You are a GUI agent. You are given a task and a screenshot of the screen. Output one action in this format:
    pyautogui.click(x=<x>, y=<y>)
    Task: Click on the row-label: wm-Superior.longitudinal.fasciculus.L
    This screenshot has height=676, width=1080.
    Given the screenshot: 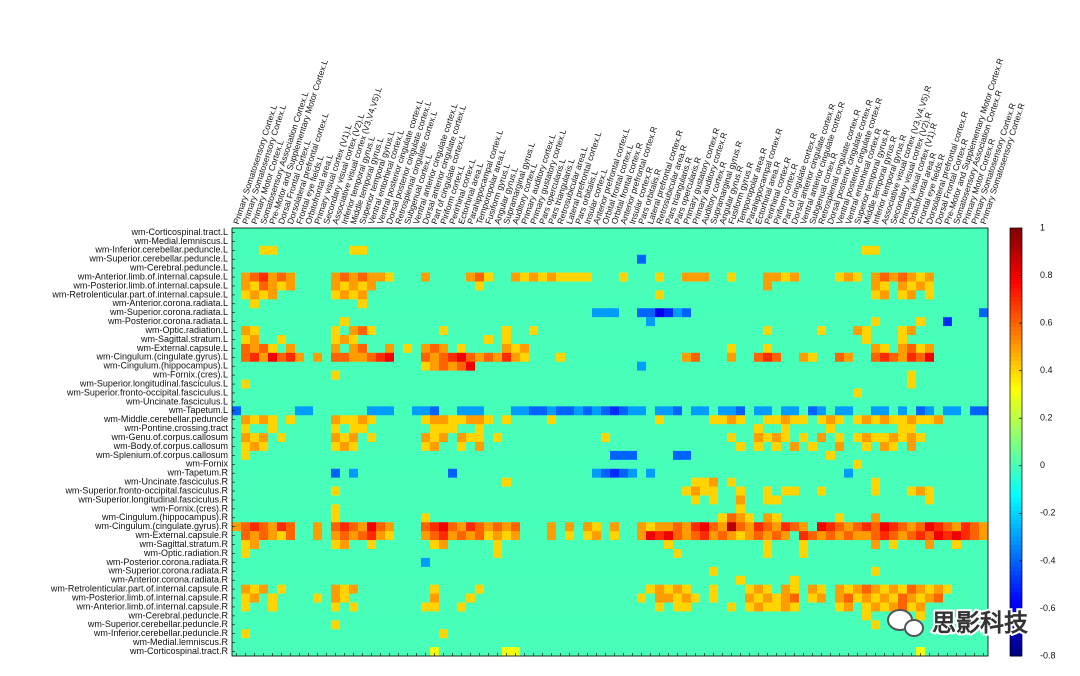 What is the action you would take?
    pyautogui.click(x=153, y=383)
    